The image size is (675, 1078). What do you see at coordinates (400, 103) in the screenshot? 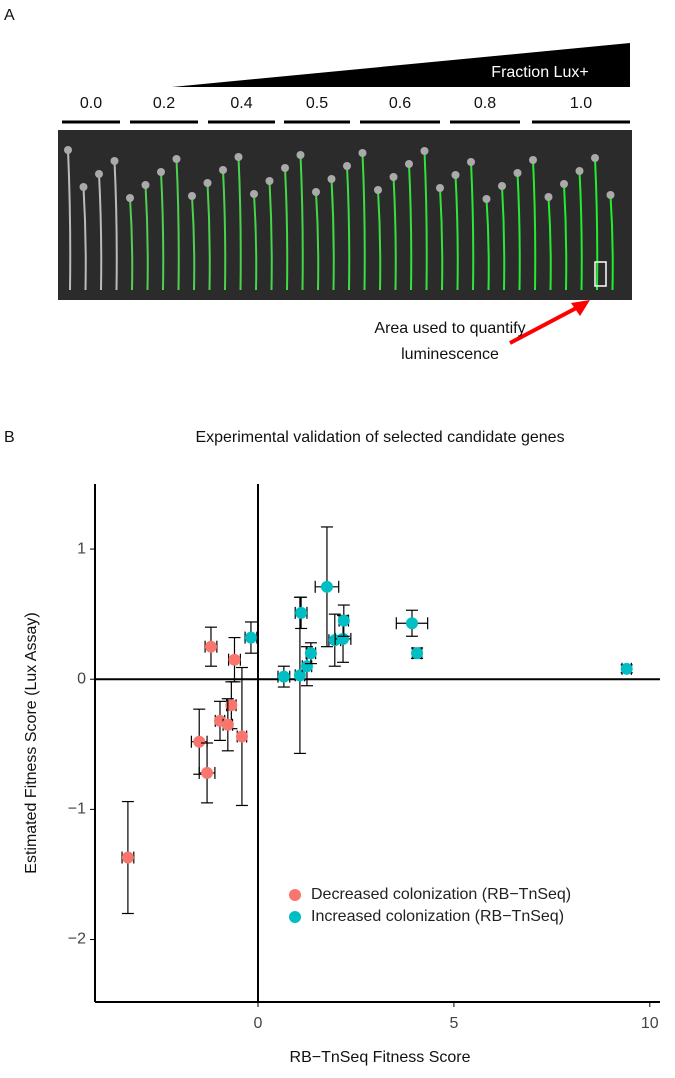
I see `fraction-label: 0.6` at bounding box center [400, 103].